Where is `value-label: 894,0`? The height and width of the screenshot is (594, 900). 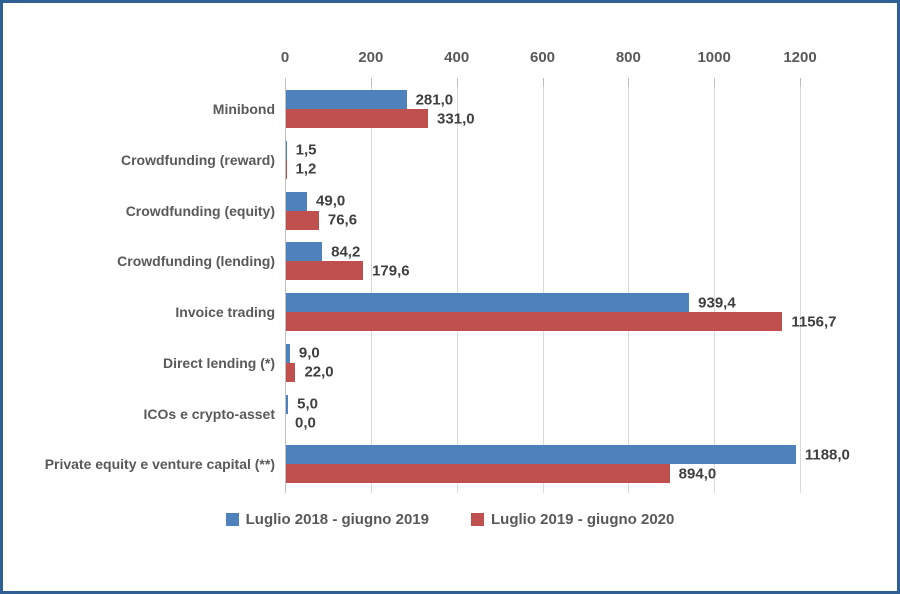
value-label: 894,0 is located at coordinates (697, 474).